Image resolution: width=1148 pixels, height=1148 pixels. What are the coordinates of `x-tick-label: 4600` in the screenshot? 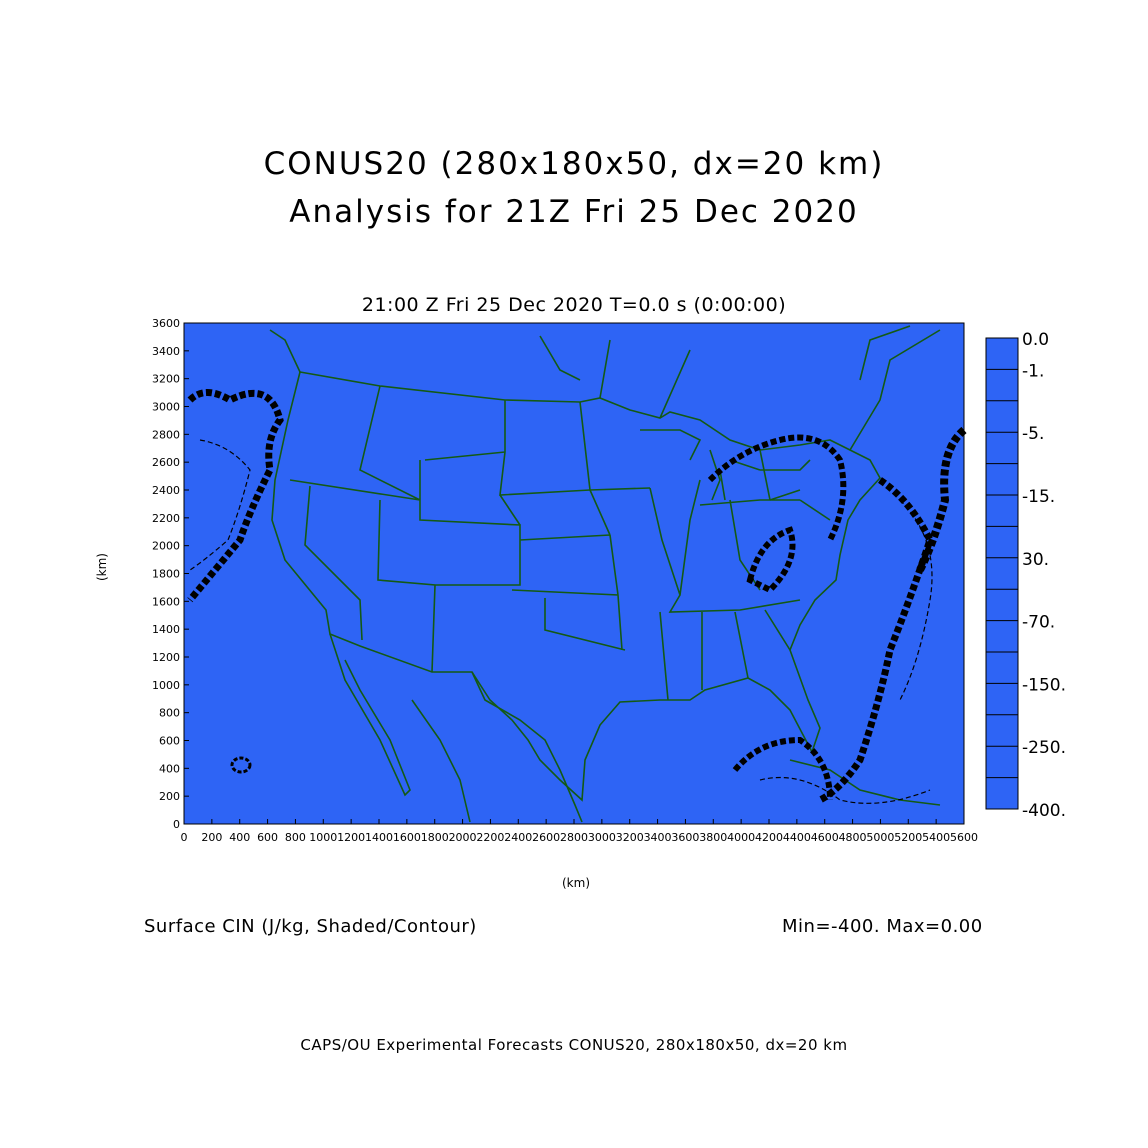 It's located at (825, 837).